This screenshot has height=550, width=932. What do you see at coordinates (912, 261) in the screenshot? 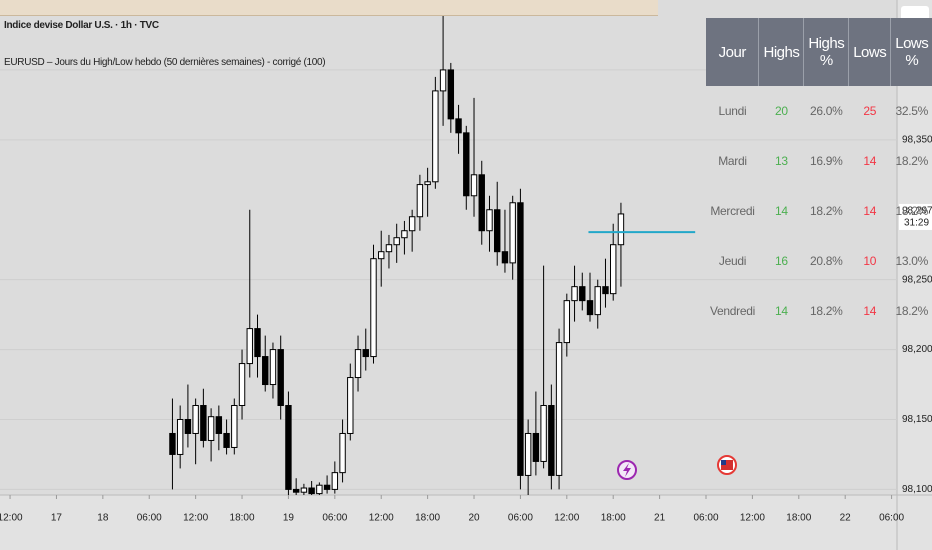
I see `table-cell: 13.0%` at bounding box center [912, 261].